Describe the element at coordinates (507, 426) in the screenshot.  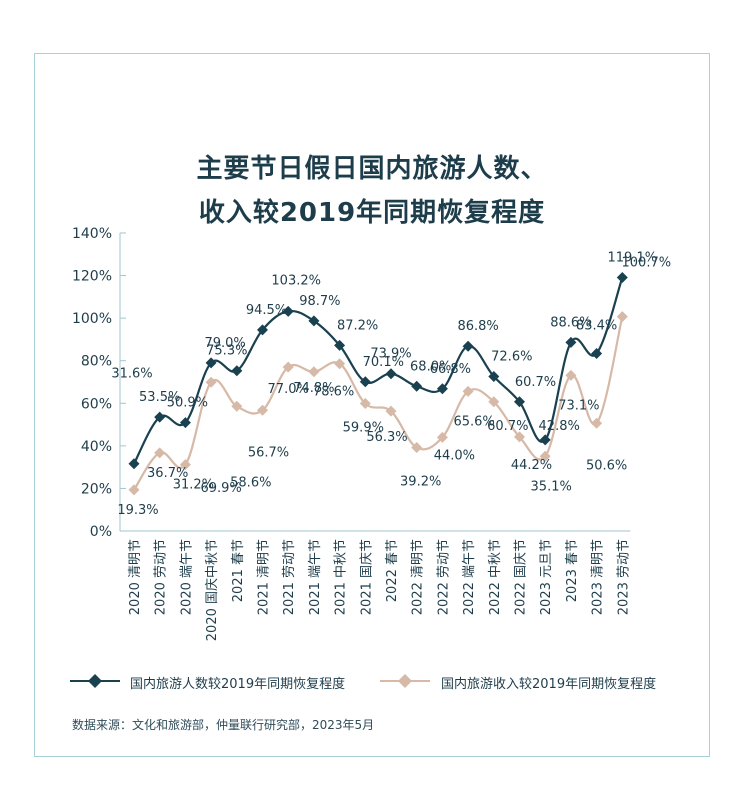
I see `data-label-revenue: 60.7%` at that location.